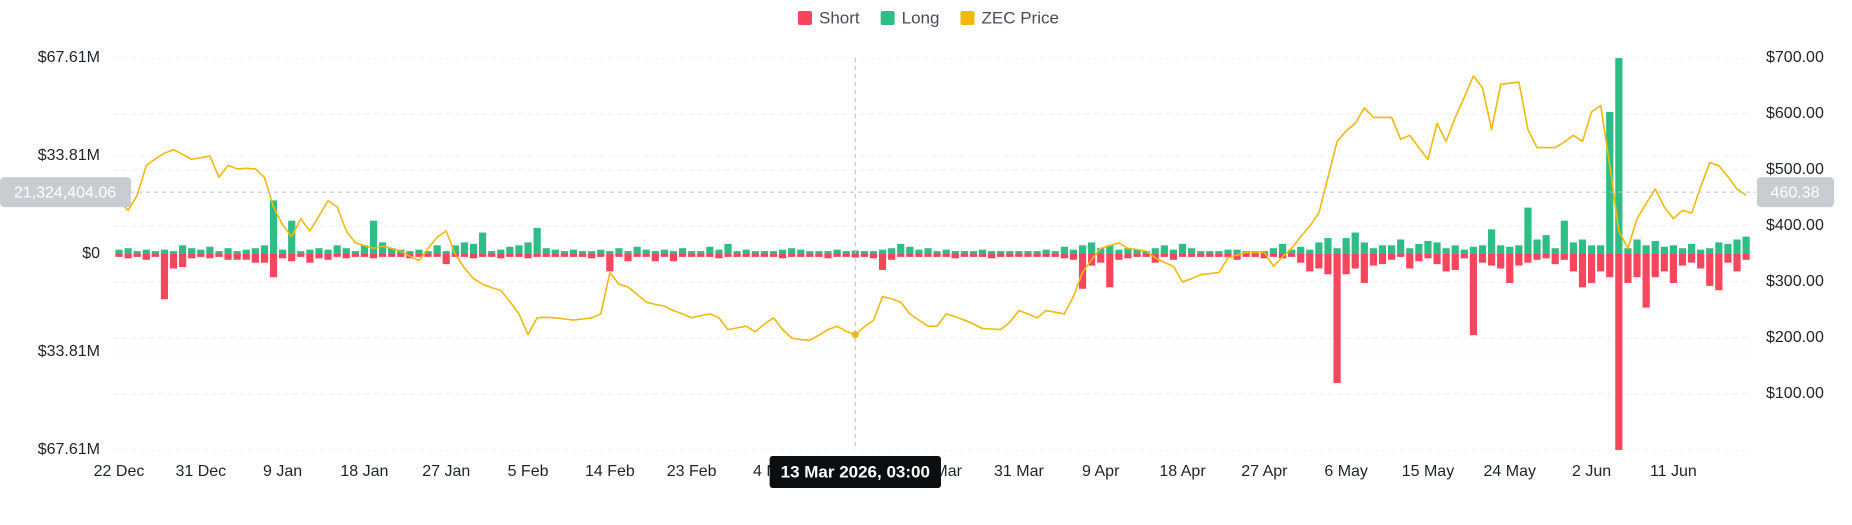 This screenshot has height=525, width=1852. Describe the element at coordinates (1591, 471) in the screenshot. I see `x-tick-label: 2 Jun` at that location.